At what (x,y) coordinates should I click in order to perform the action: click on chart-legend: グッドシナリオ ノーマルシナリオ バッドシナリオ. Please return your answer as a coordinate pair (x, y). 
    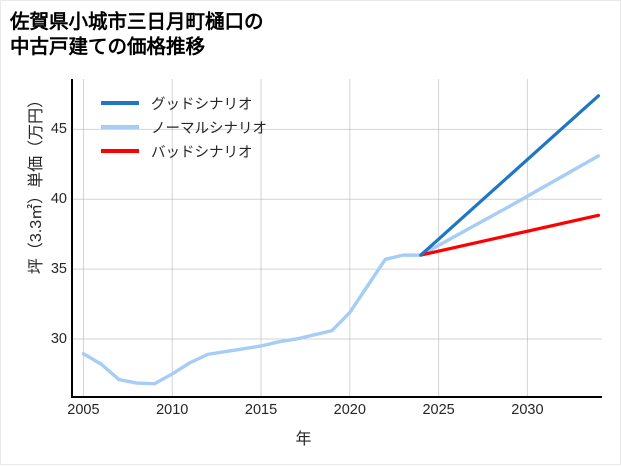
    Looking at the image, I should click on (216, 127).